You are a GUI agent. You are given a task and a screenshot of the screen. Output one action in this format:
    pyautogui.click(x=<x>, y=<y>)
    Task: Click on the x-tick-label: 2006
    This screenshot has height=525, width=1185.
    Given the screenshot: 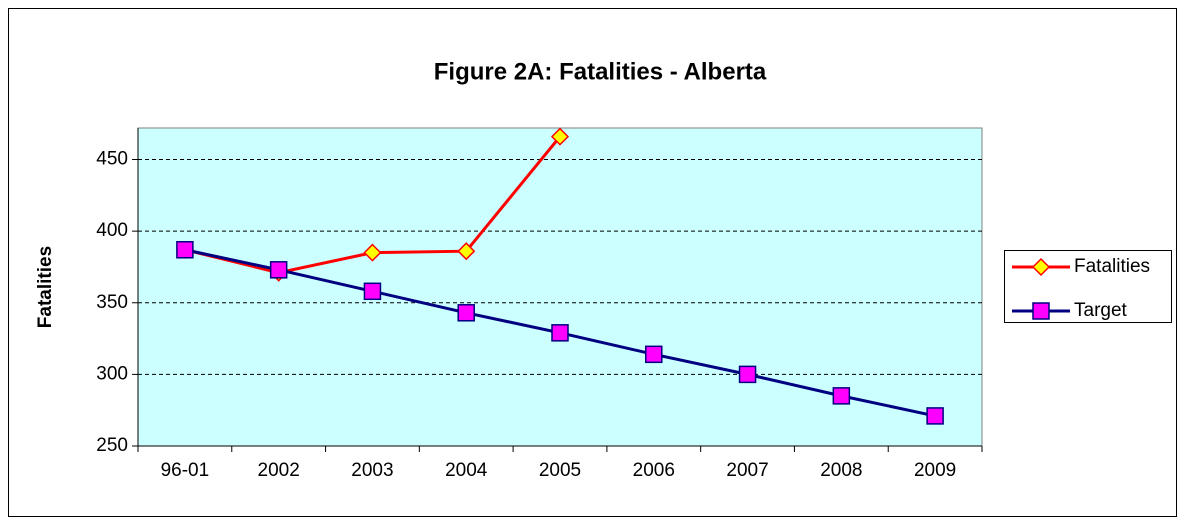 What is the action you would take?
    pyautogui.click(x=654, y=470)
    